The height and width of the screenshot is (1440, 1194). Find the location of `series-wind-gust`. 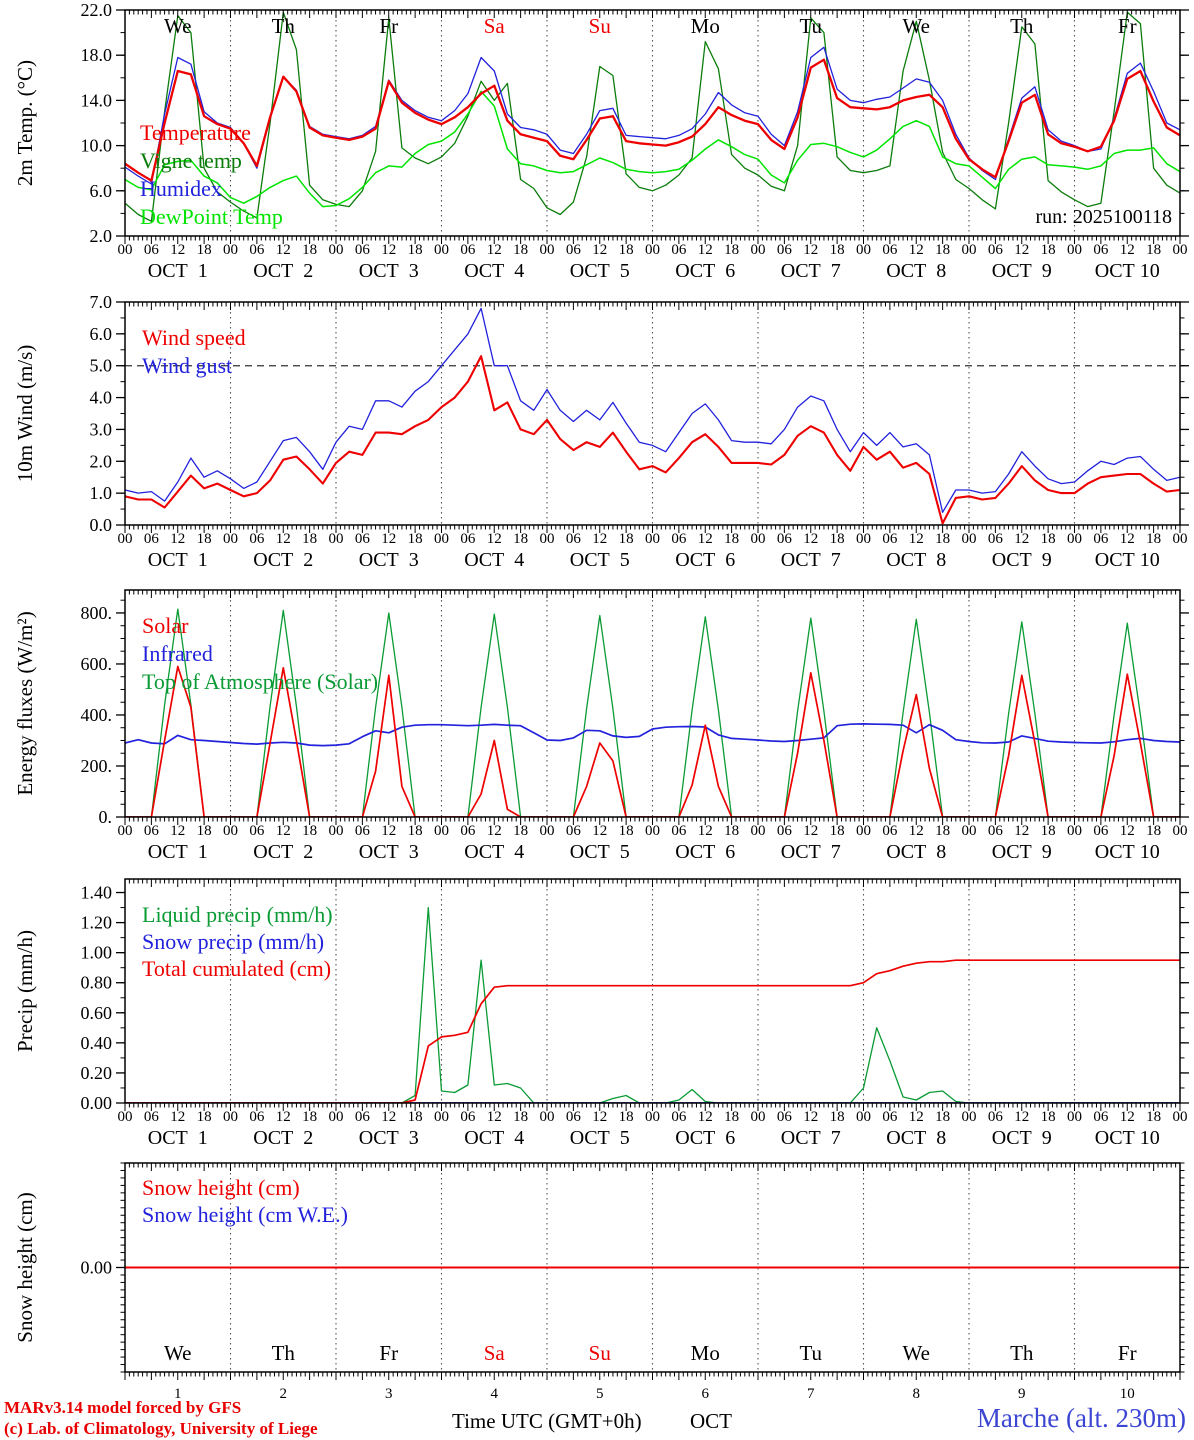

series-wind-gust is located at coordinates (652, 410).